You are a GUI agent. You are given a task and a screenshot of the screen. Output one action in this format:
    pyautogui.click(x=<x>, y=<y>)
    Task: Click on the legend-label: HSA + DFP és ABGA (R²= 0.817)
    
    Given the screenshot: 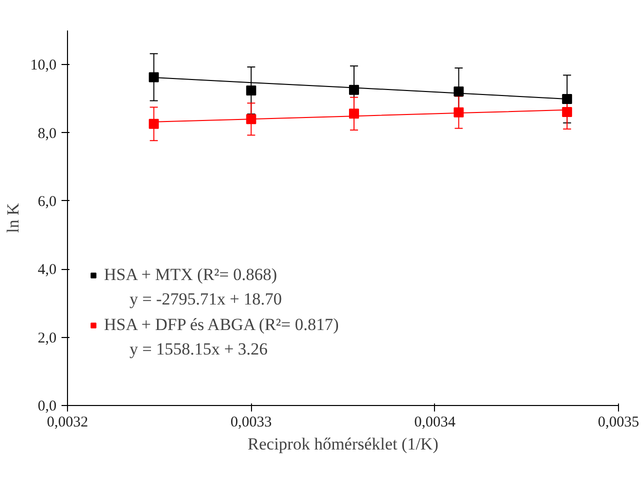 What is the action you would take?
    pyautogui.click(x=221, y=325)
    